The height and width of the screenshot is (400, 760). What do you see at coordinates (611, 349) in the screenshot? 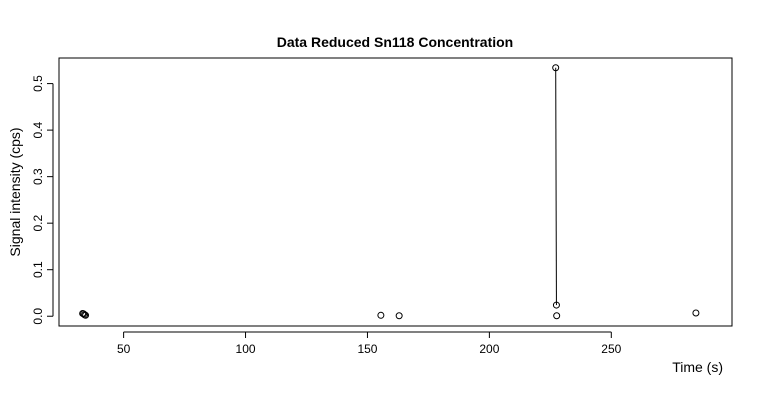
I see `x-tick-label-4: 250` at bounding box center [611, 349].